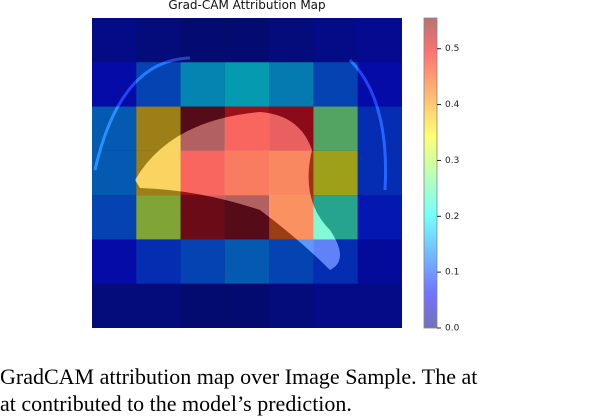 Image resolution: width=614 pixels, height=418 pixels. I want to click on colorbar-tick-label: 0.5, so click(452, 49).